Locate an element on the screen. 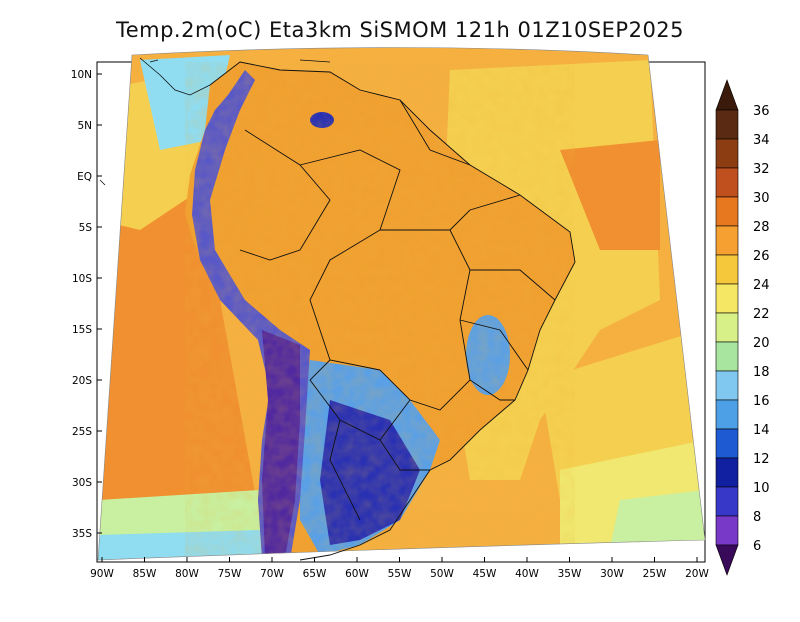 The image size is (800, 622). colorbar-label: 8 is located at coordinates (757, 517).